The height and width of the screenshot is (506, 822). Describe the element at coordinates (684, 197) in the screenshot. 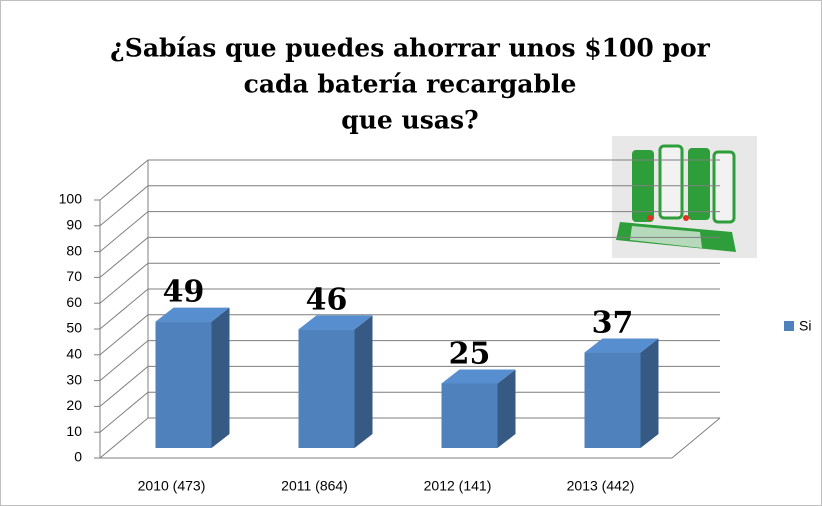

I see `battery-picture` at that location.